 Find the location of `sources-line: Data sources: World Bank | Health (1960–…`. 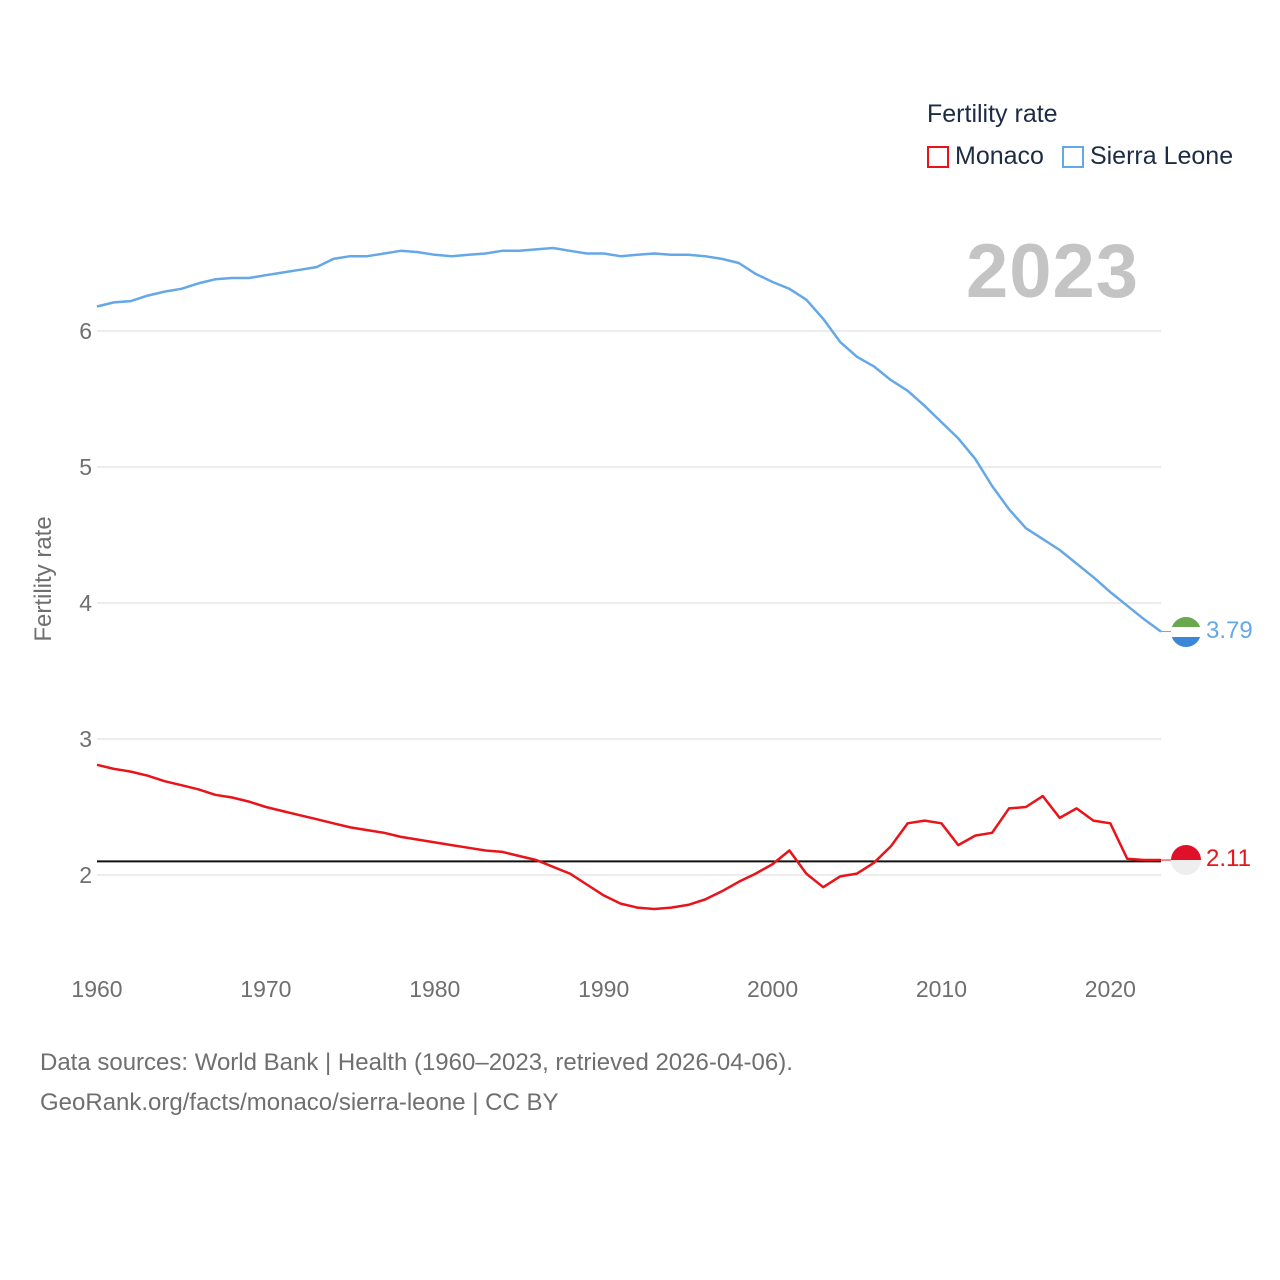

sources-line: Data sources: World Bank | Health (1960–… is located at coordinates (416, 1062).